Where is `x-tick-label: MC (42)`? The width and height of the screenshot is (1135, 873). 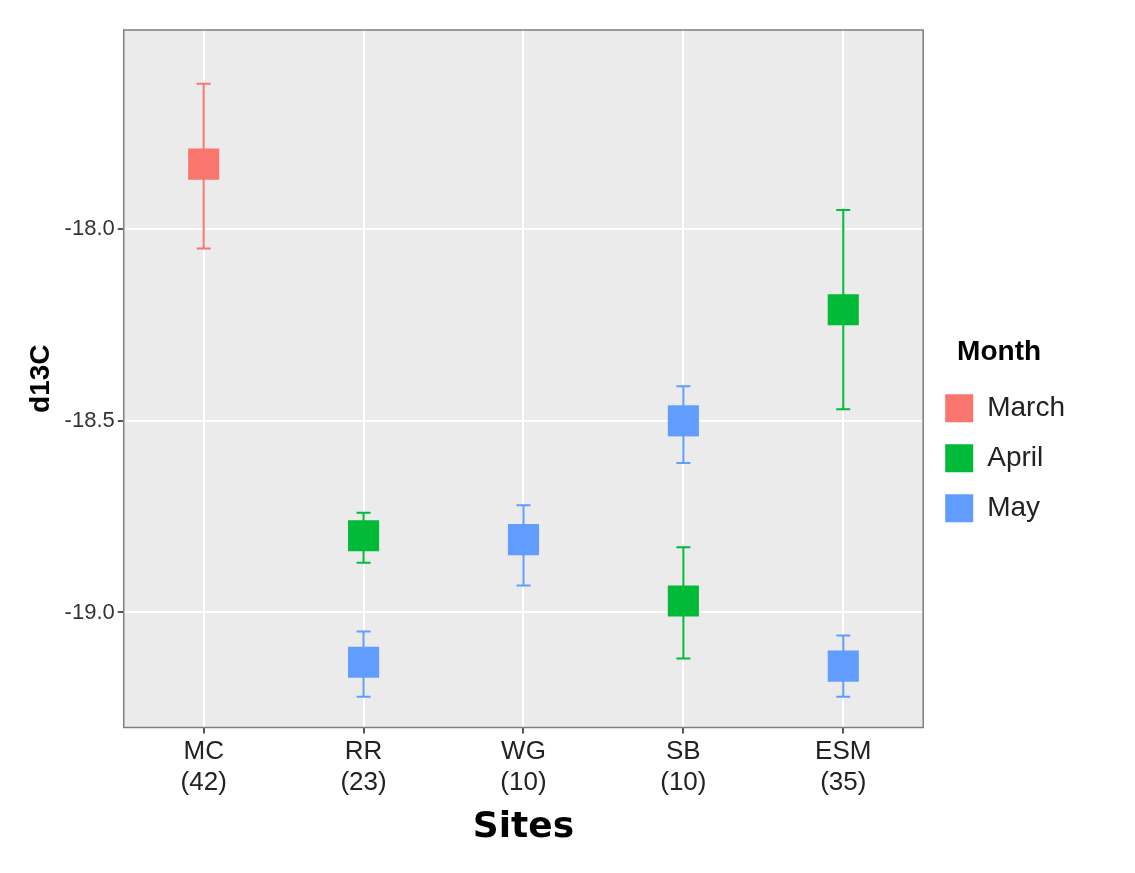
x-tick-label: MC (42) is located at coordinates (203, 766).